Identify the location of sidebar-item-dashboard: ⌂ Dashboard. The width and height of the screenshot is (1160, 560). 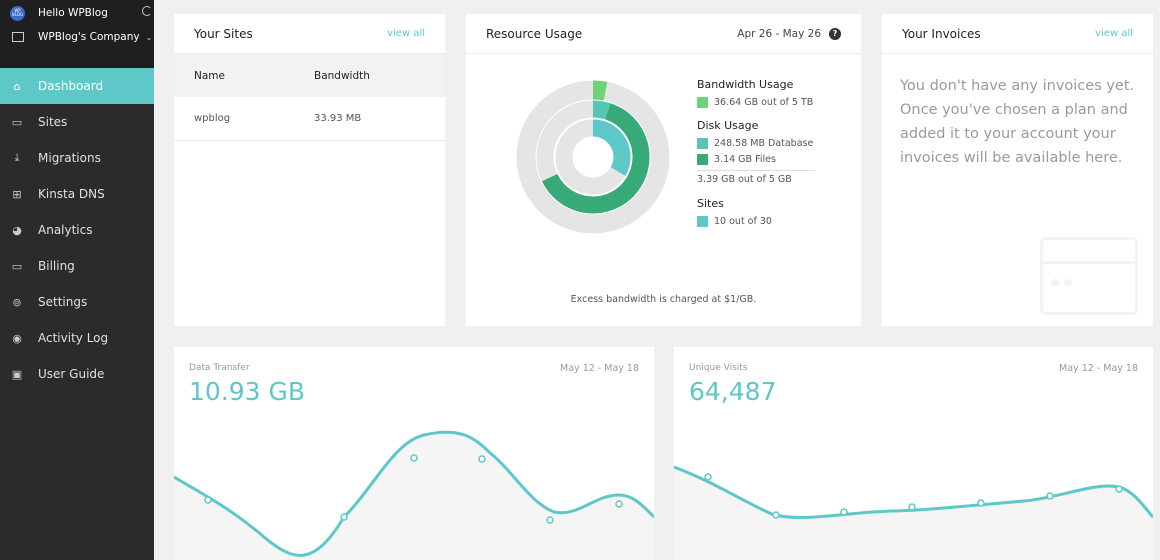
(77, 86).